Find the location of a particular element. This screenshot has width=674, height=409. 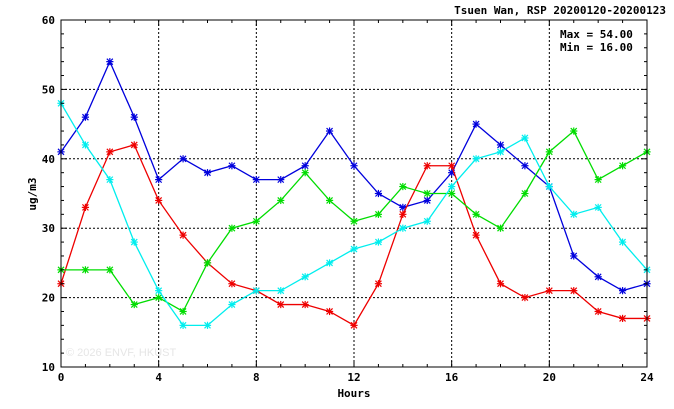

x-tick-label: 20 is located at coordinates (549, 377).